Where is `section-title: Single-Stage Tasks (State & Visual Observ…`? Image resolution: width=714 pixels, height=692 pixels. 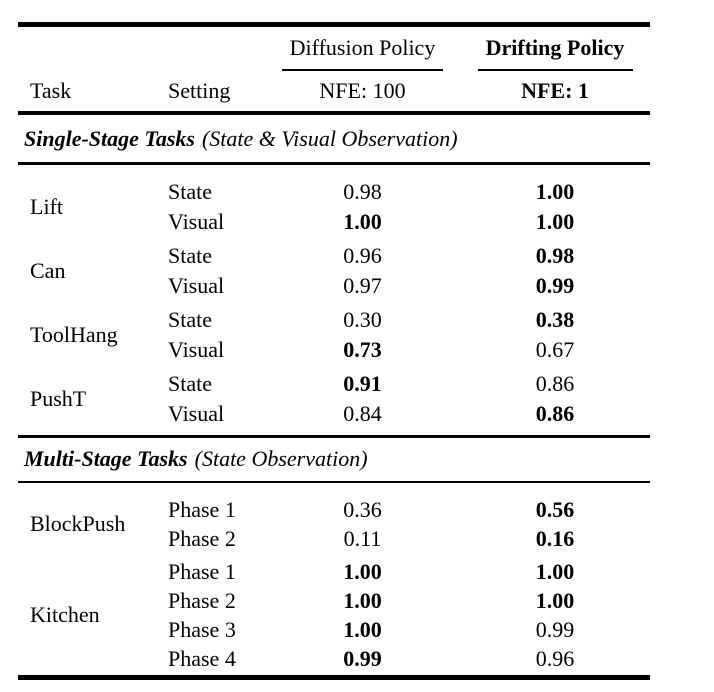 section-title: Single-Stage Tasks (State & Visual Observ… is located at coordinates (334, 138).